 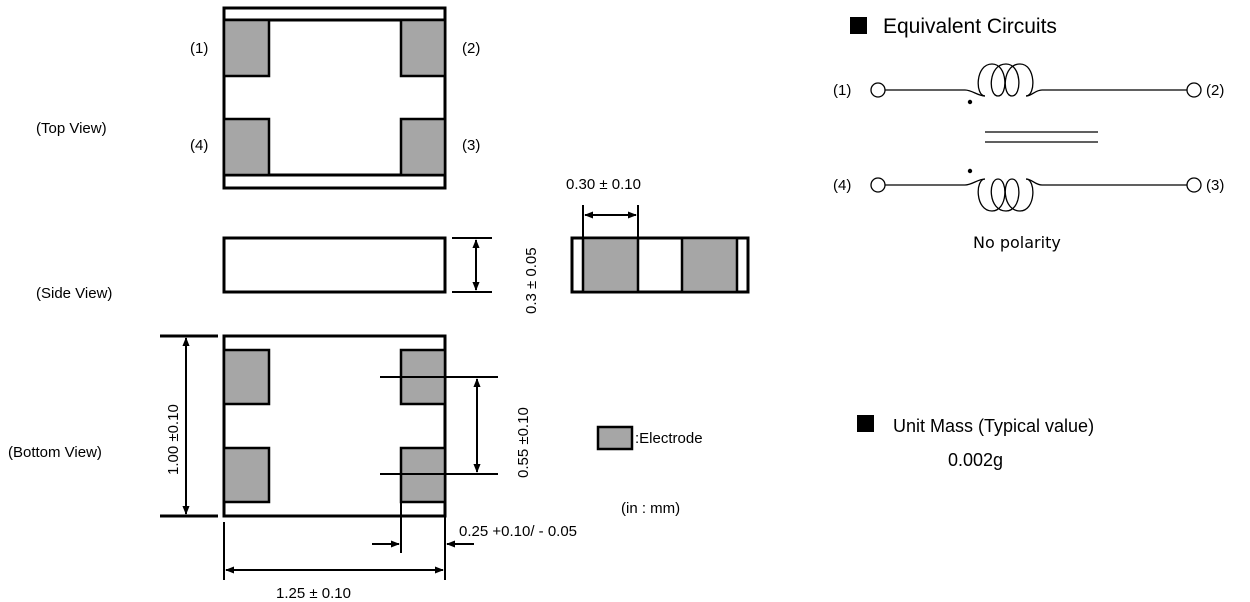 I want to click on unit-mass-bullet, so click(x=865, y=423).